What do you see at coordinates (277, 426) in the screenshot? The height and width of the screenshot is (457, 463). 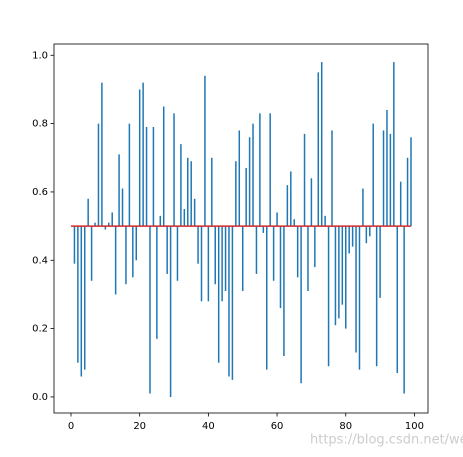 I see `x-tick-label: 60` at bounding box center [277, 426].